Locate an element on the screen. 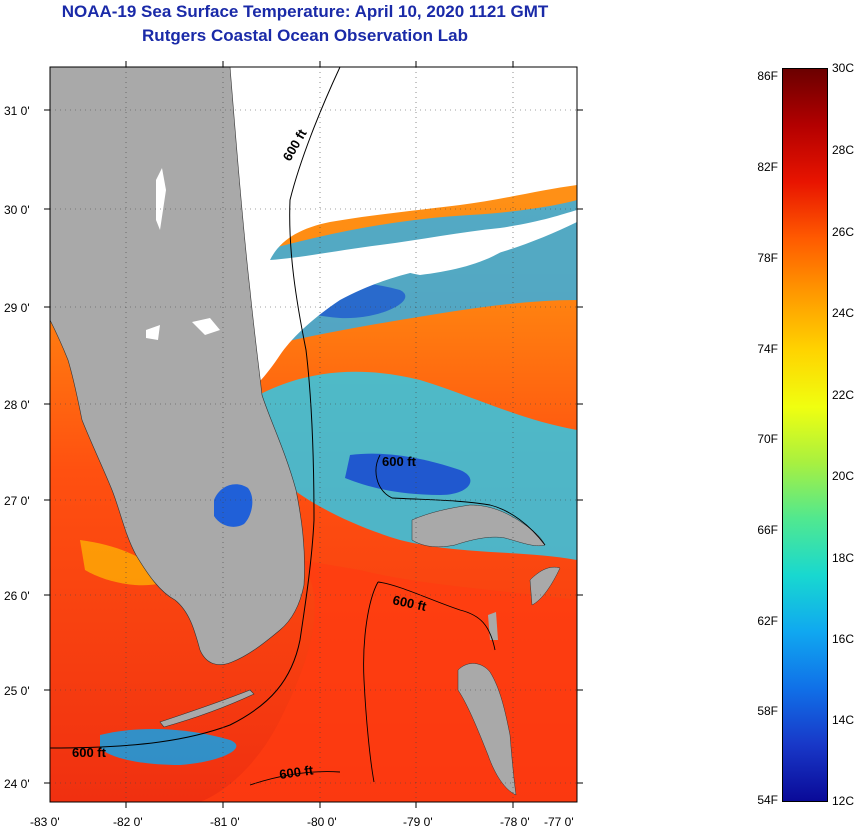  colorbar-label-f: 74F is located at coordinates (767, 349).